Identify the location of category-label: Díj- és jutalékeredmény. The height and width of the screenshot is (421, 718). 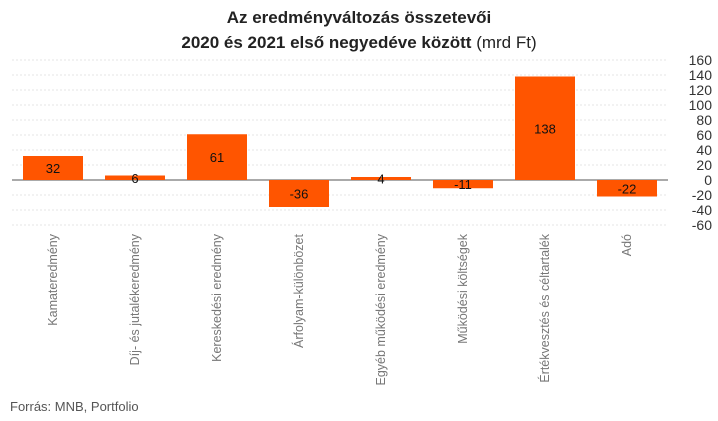
(135, 299).